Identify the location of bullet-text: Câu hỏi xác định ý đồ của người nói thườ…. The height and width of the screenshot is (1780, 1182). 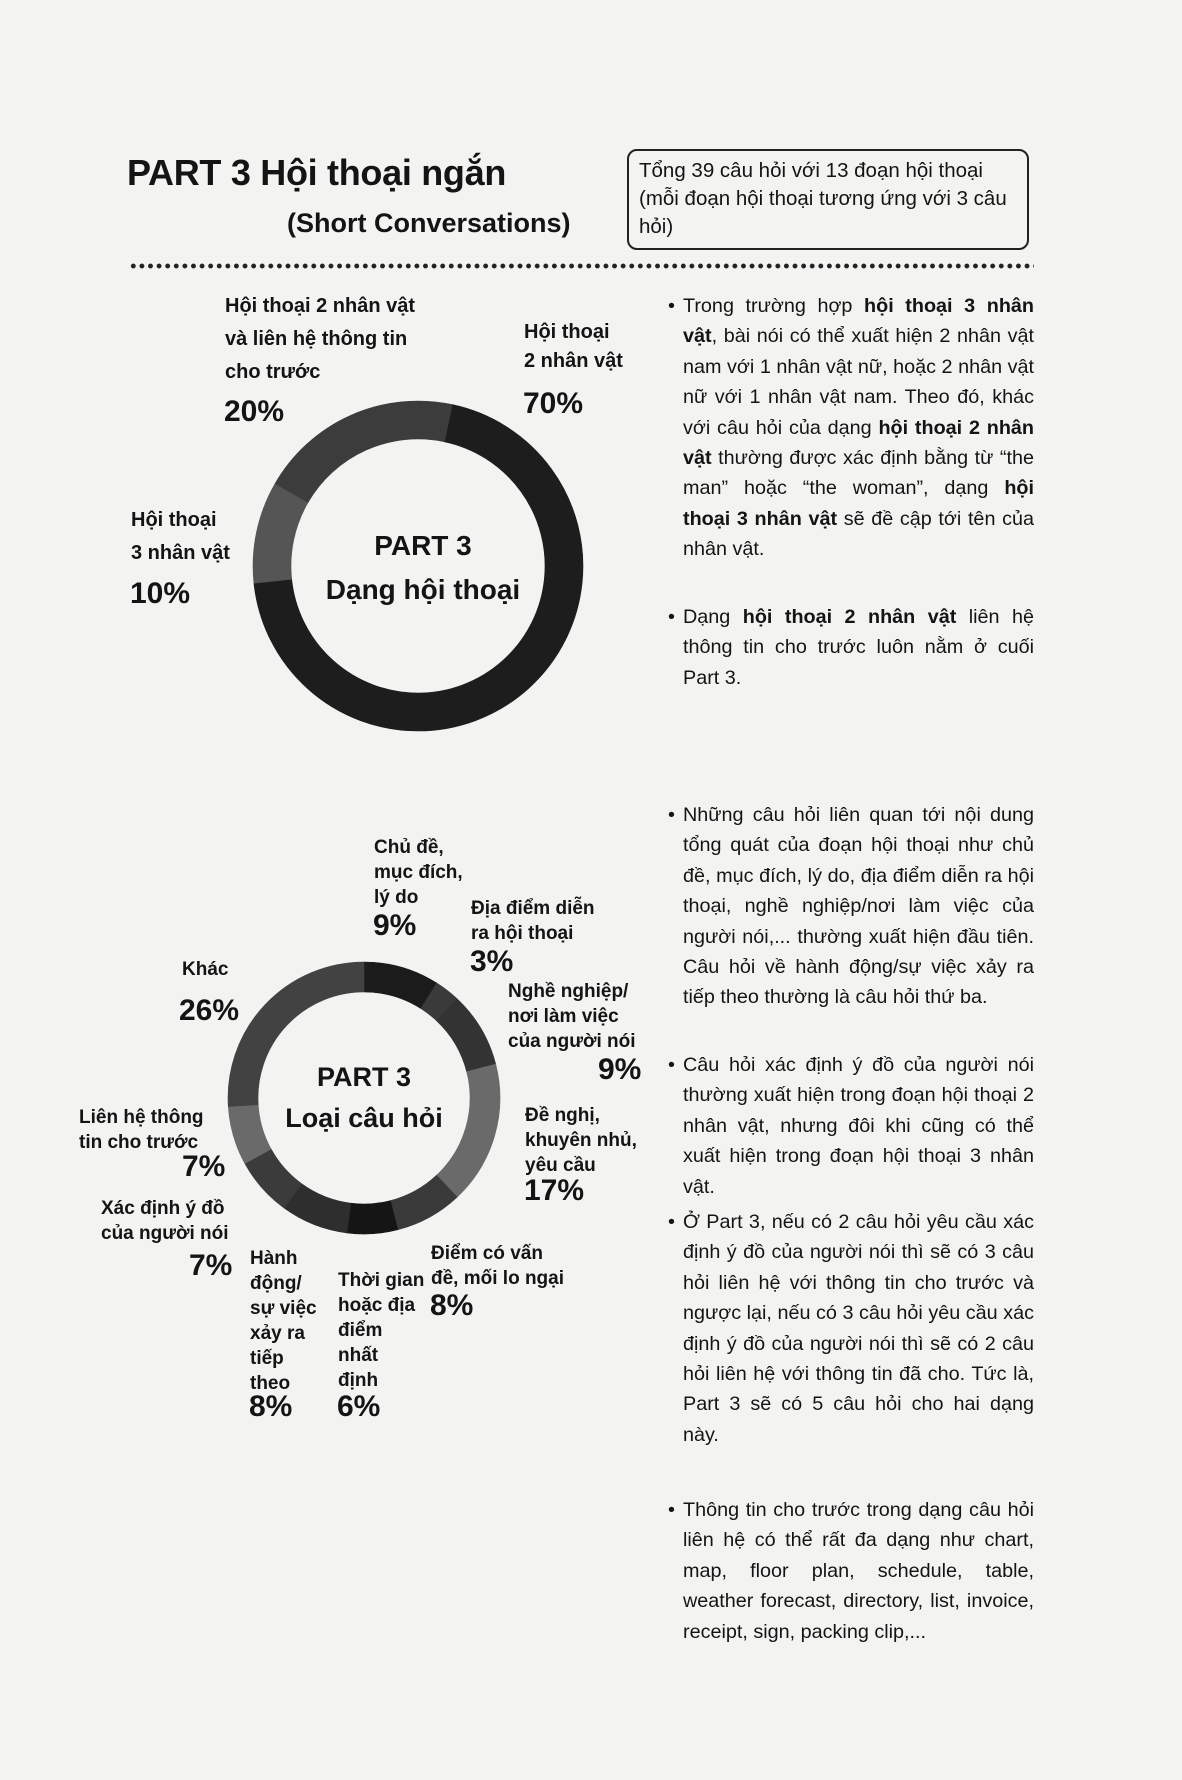
(858, 1126).